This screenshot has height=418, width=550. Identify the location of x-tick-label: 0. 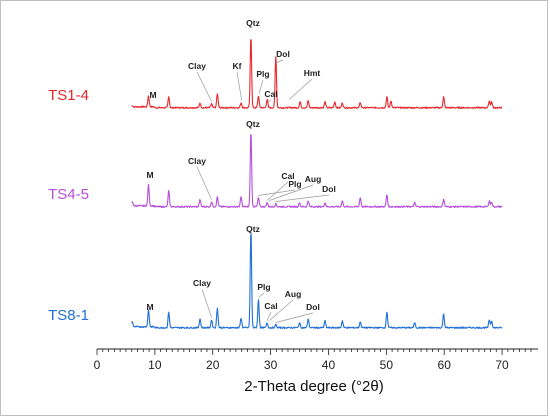
(97, 365).